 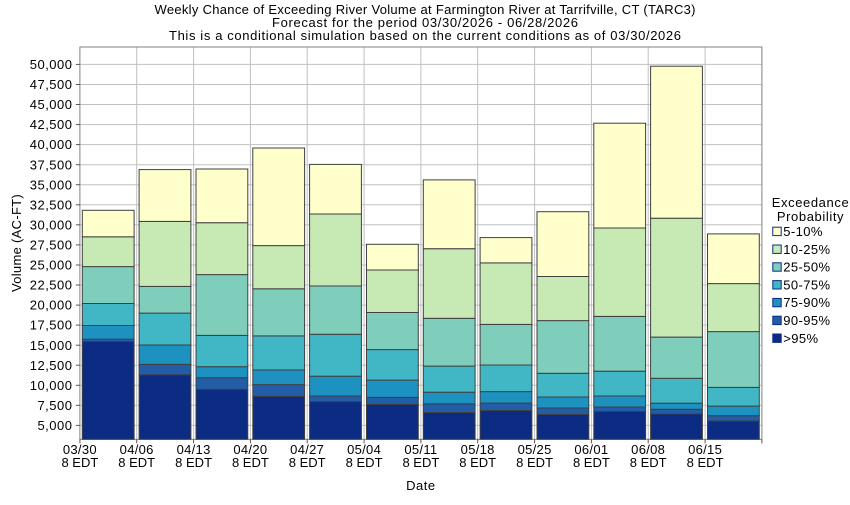 I want to click on svg-text: 5-10%, so click(x=803, y=231).